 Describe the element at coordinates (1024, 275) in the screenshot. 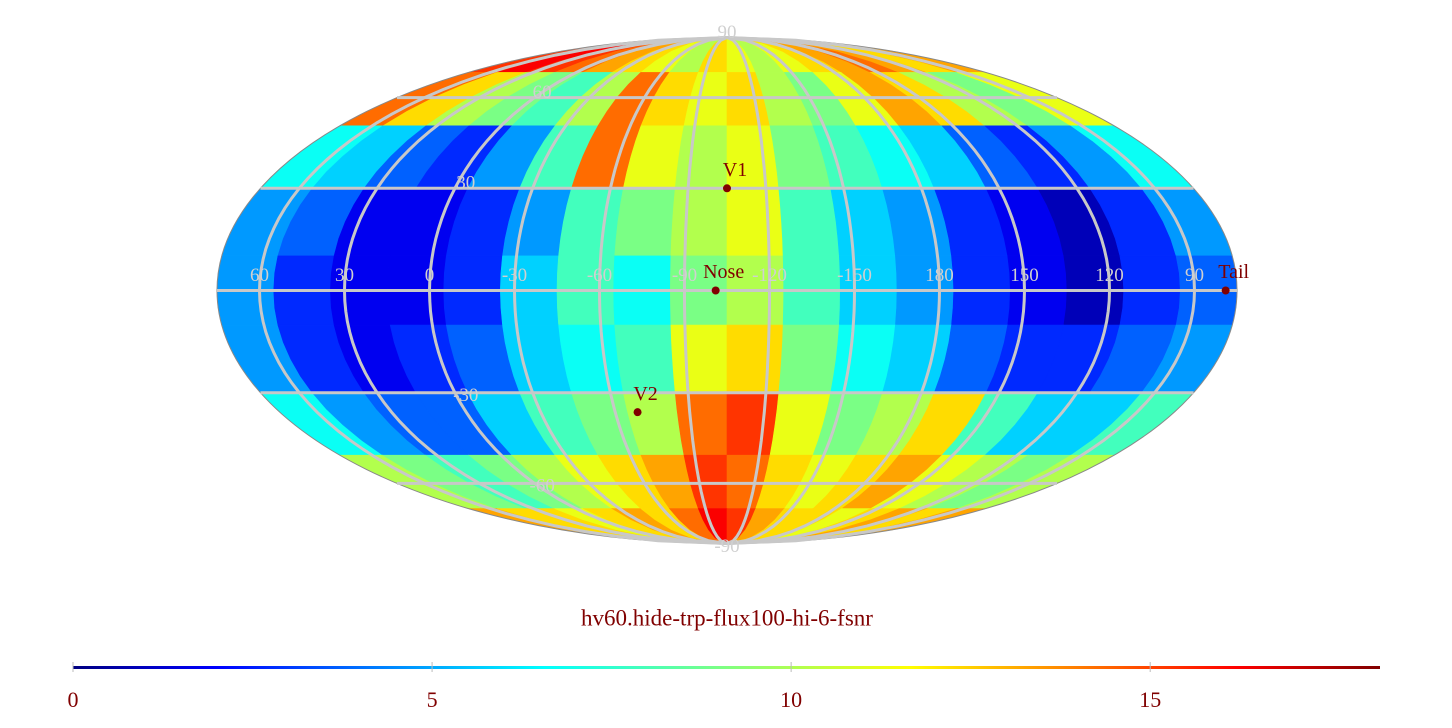

I see `x-tick-label: 150` at that location.